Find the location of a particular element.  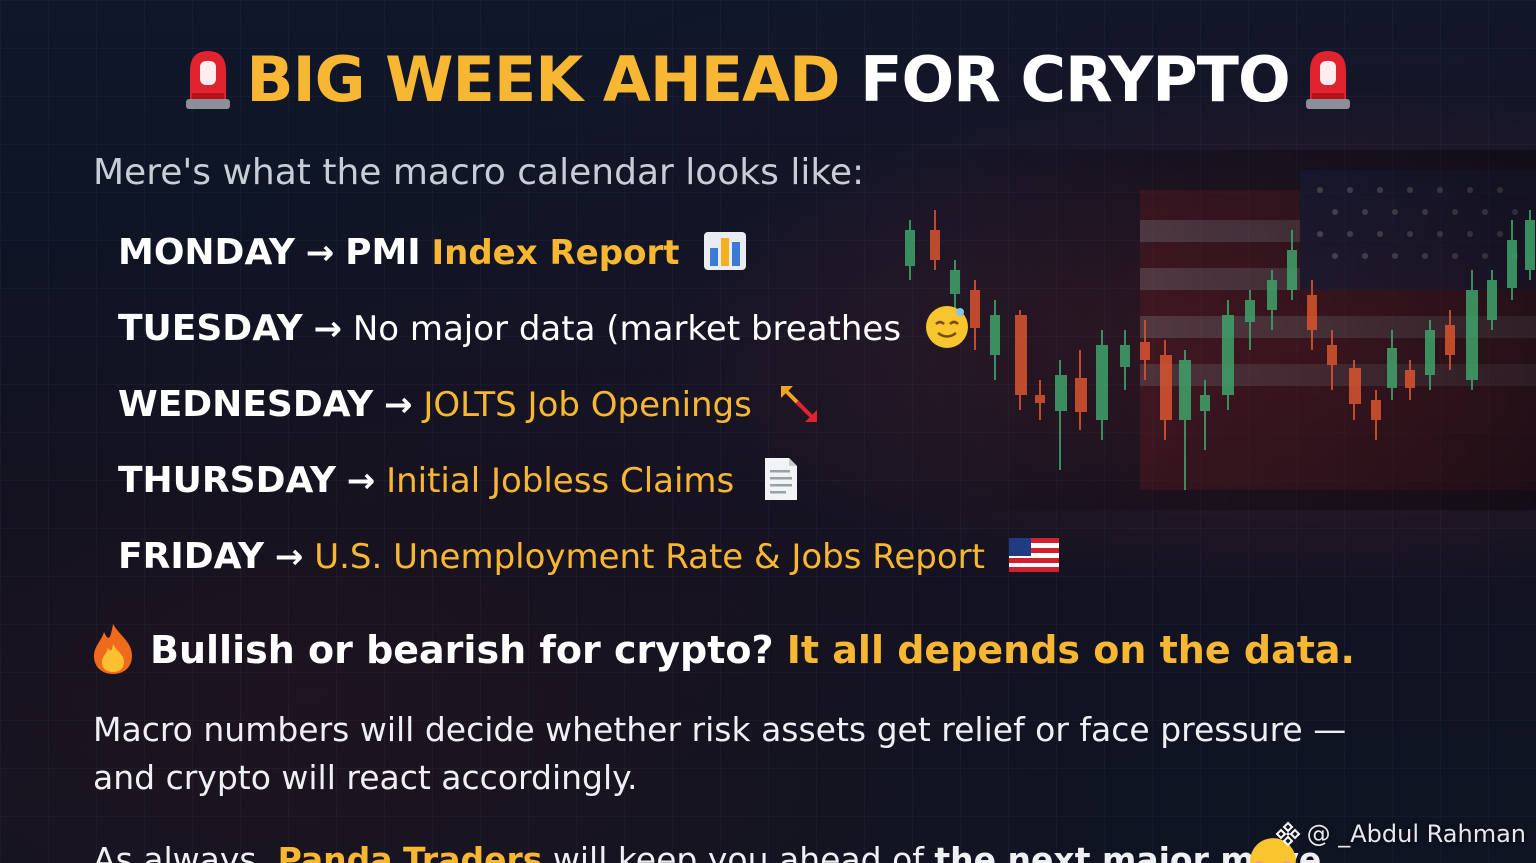

event-plain: PMI is located at coordinates (383, 252).